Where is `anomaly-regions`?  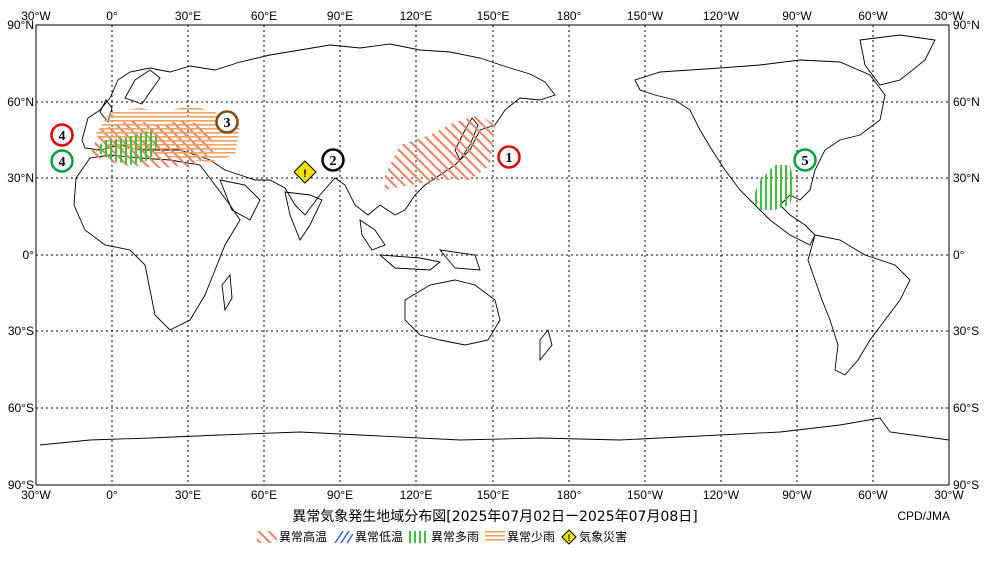
anomaly-regions is located at coordinates (442, 157).